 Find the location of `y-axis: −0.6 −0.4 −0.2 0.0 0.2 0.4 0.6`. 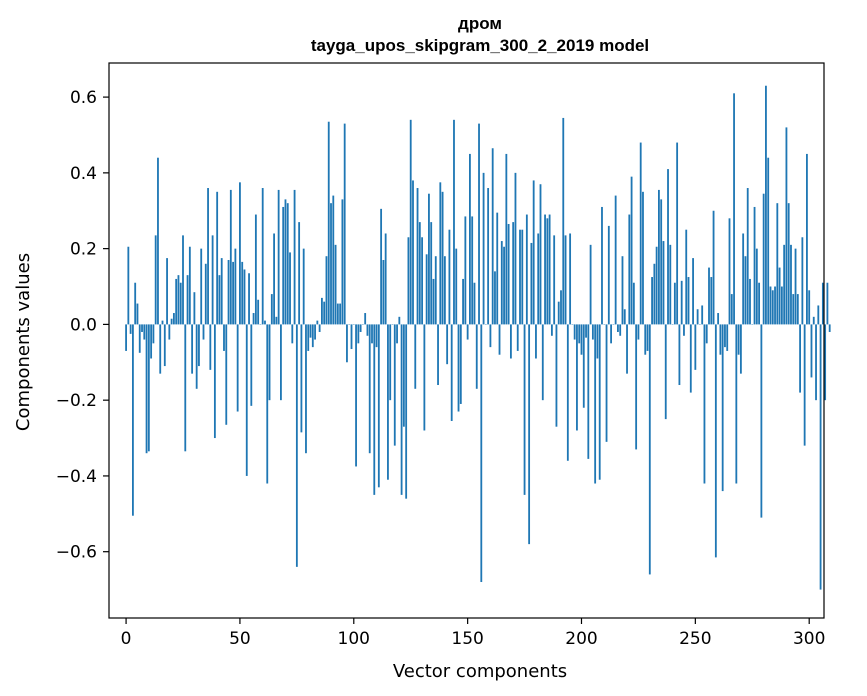

y-axis: −0.6 −0.4 −0.2 0.0 0.2 0.4 0.6 is located at coordinates (82, 325).